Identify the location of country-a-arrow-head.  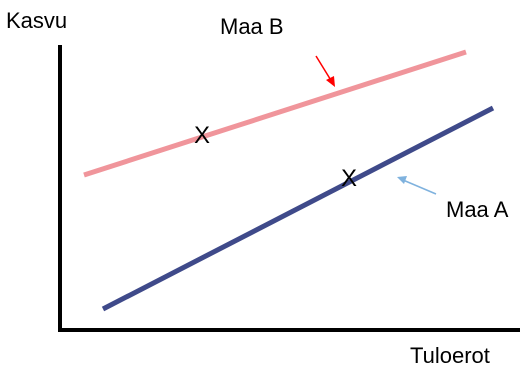
(402, 180).